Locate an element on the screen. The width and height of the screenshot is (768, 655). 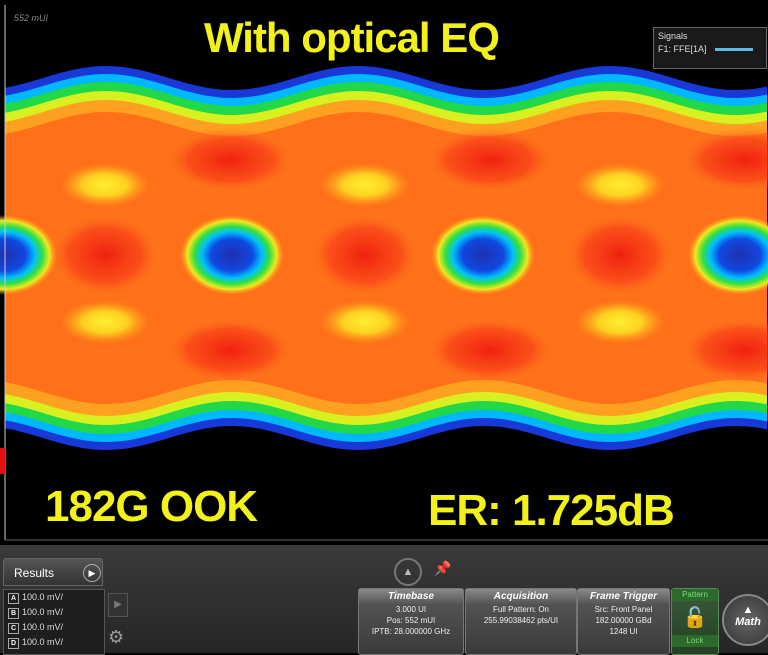
pin-icon: 📌 is located at coordinates (443, 568).